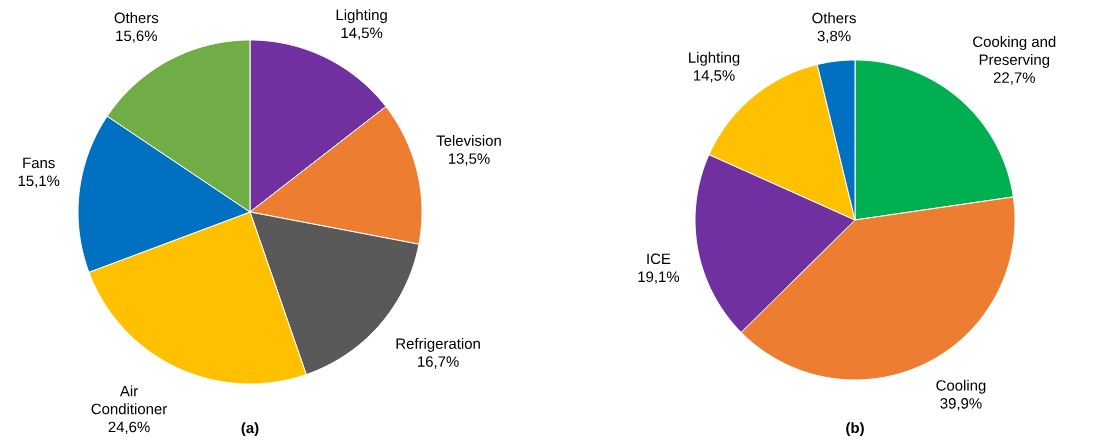 The image size is (1099, 445). What do you see at coordinates (961, 404) in the screenshot?
I see `data-label: 39,9%` at bounding box center [961, 404].